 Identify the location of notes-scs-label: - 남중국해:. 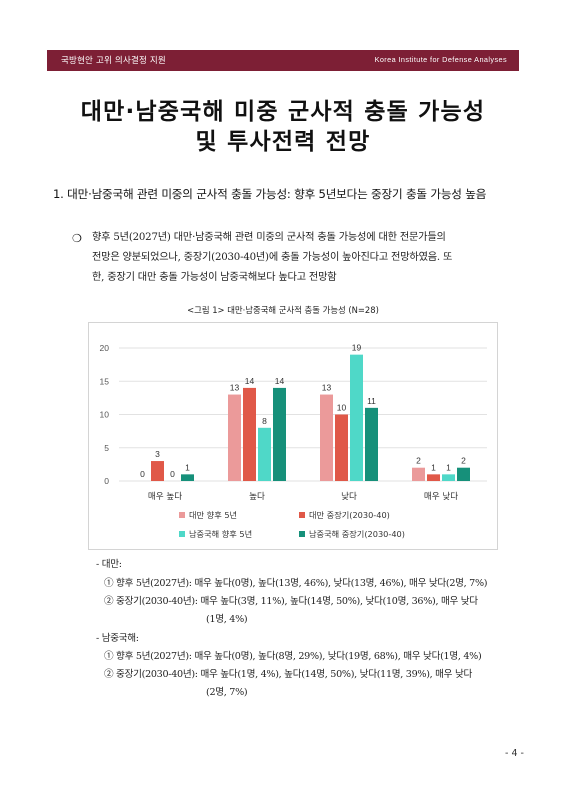
(117, 638).